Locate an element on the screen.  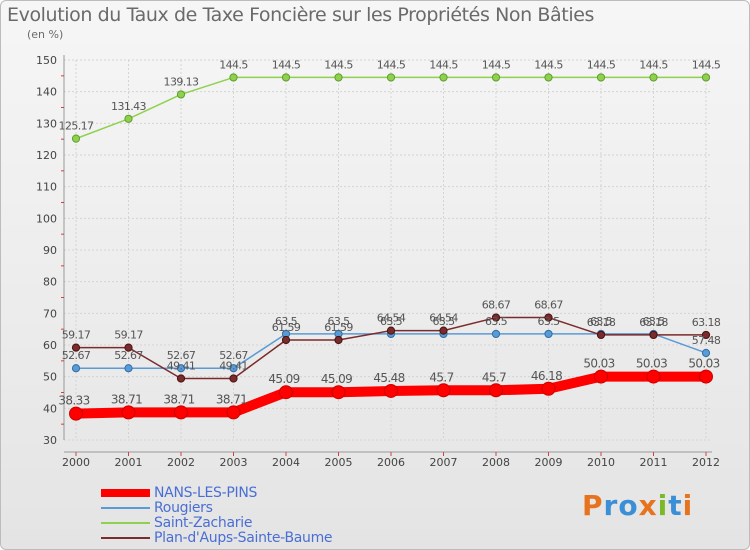
x-tick-label: 2004 is located at coordinates (286, 462).